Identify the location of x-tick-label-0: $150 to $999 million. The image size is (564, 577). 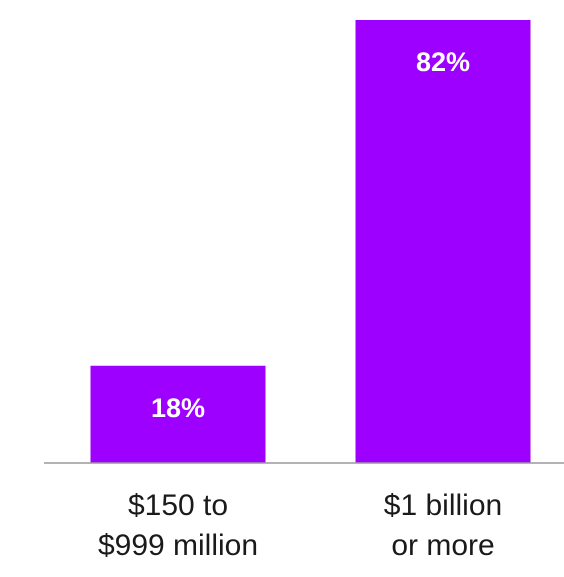
(178, 525).